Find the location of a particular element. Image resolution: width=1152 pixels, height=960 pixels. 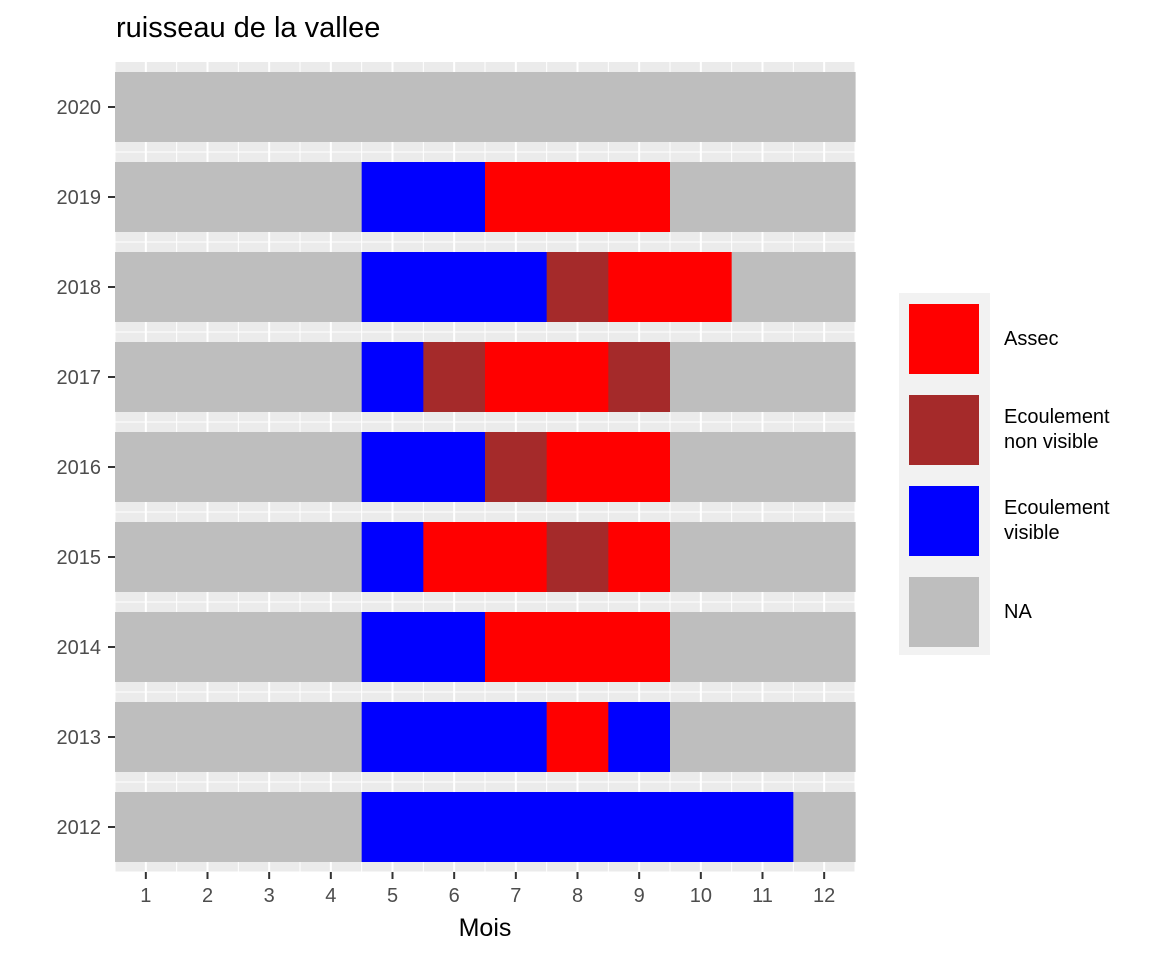

chart-title: ruisseau de la vallee is located at coordinates (248, 28).